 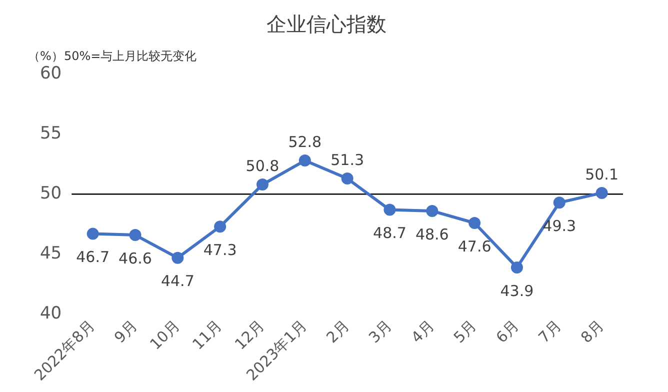 What do you see at coordinates (337, 331) in the screenshot?
I see `x-tick-label: 2月` at bounding box center [337, 331].